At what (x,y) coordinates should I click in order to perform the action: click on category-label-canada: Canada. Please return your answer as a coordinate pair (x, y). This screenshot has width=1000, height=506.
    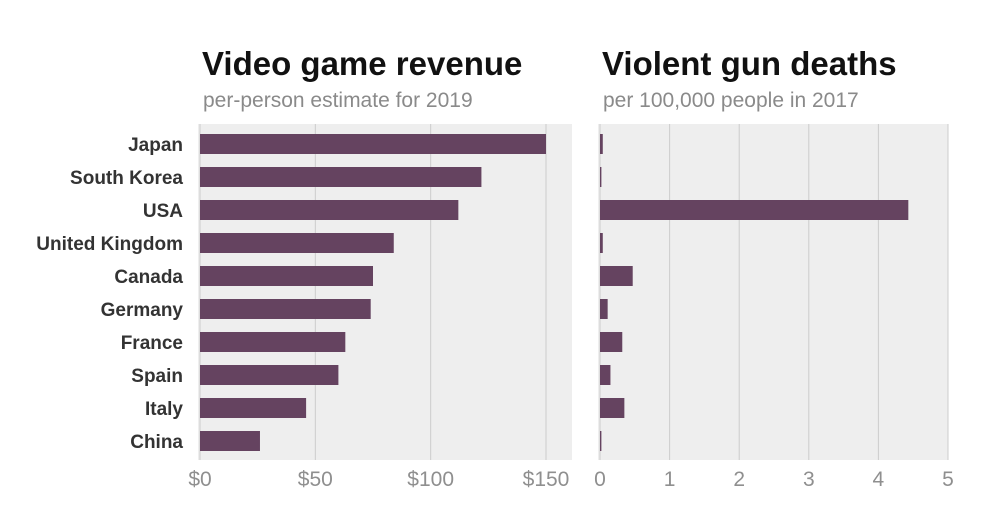
    Looking at the image, I should click on (148, 277).